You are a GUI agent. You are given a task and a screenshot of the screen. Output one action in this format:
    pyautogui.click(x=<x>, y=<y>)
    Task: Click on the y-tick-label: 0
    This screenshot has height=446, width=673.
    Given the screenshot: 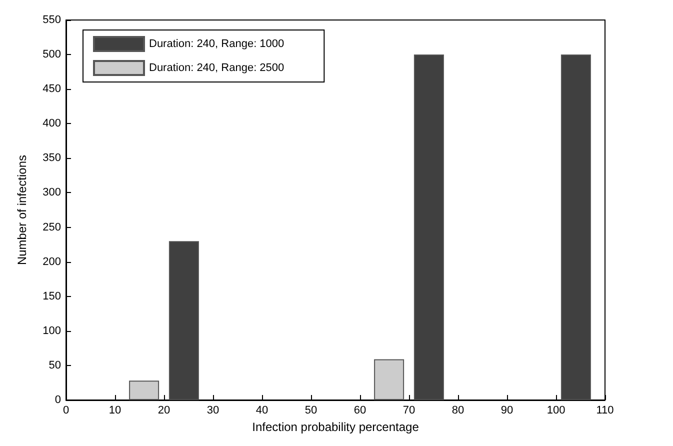 What is the action you would take?
    pyautogui.click(x=57, y=400)
    